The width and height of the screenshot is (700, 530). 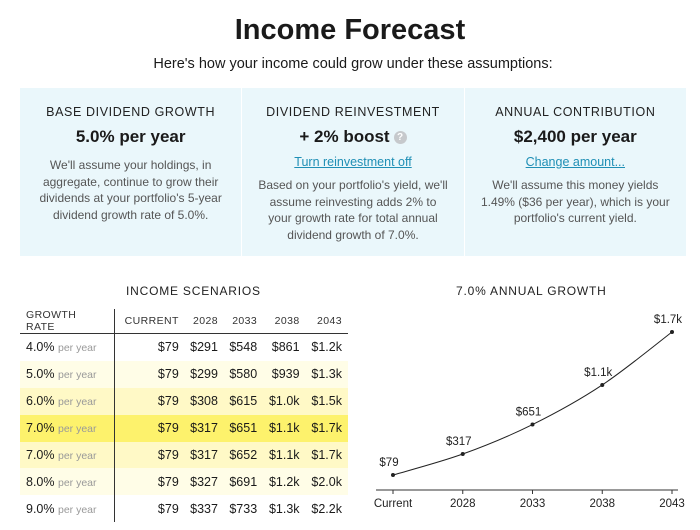 I want to click on data-label: $1.1k, so click(x=598, y=373).